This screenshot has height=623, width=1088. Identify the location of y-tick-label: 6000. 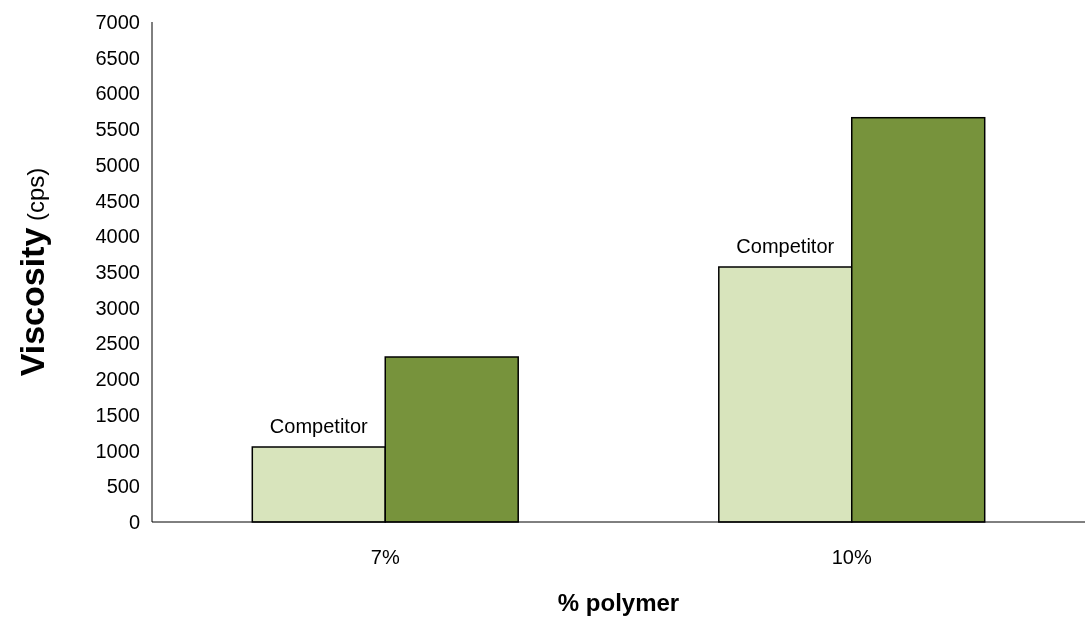
(117, 93).